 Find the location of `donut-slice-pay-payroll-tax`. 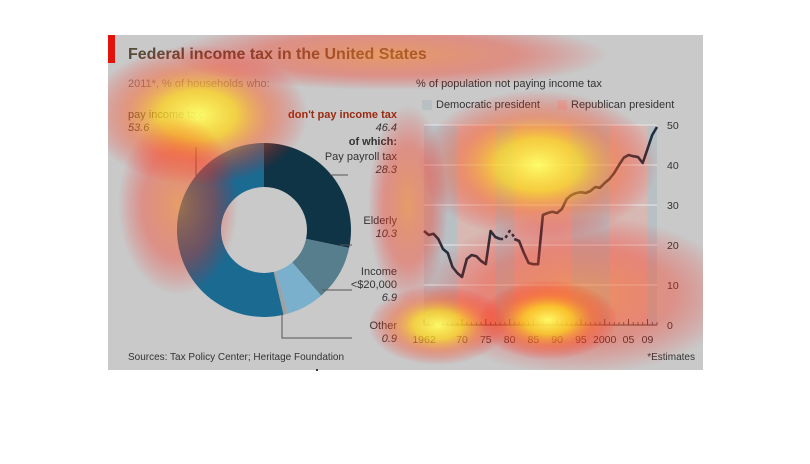

donut-slice-pay-payroll-tax is located at coordinates (307, 195).